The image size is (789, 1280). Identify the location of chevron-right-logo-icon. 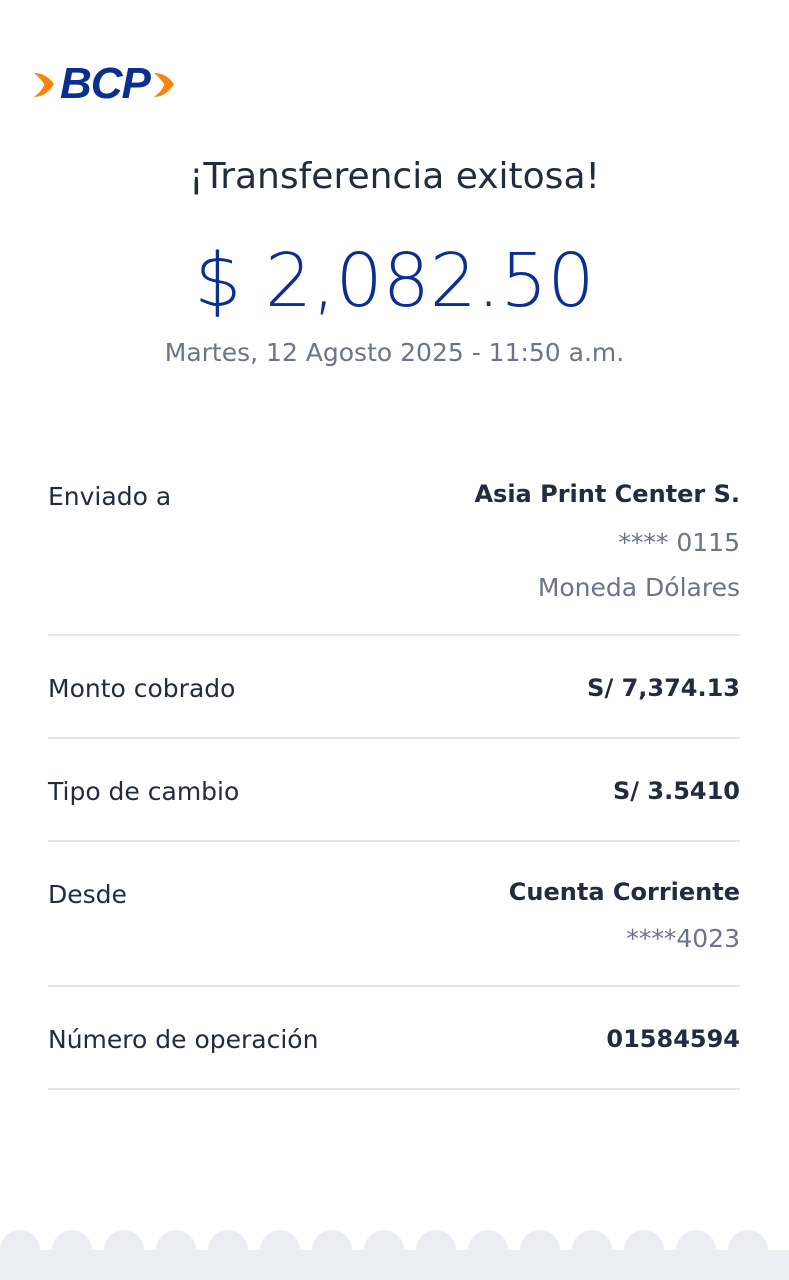
(163, 85).